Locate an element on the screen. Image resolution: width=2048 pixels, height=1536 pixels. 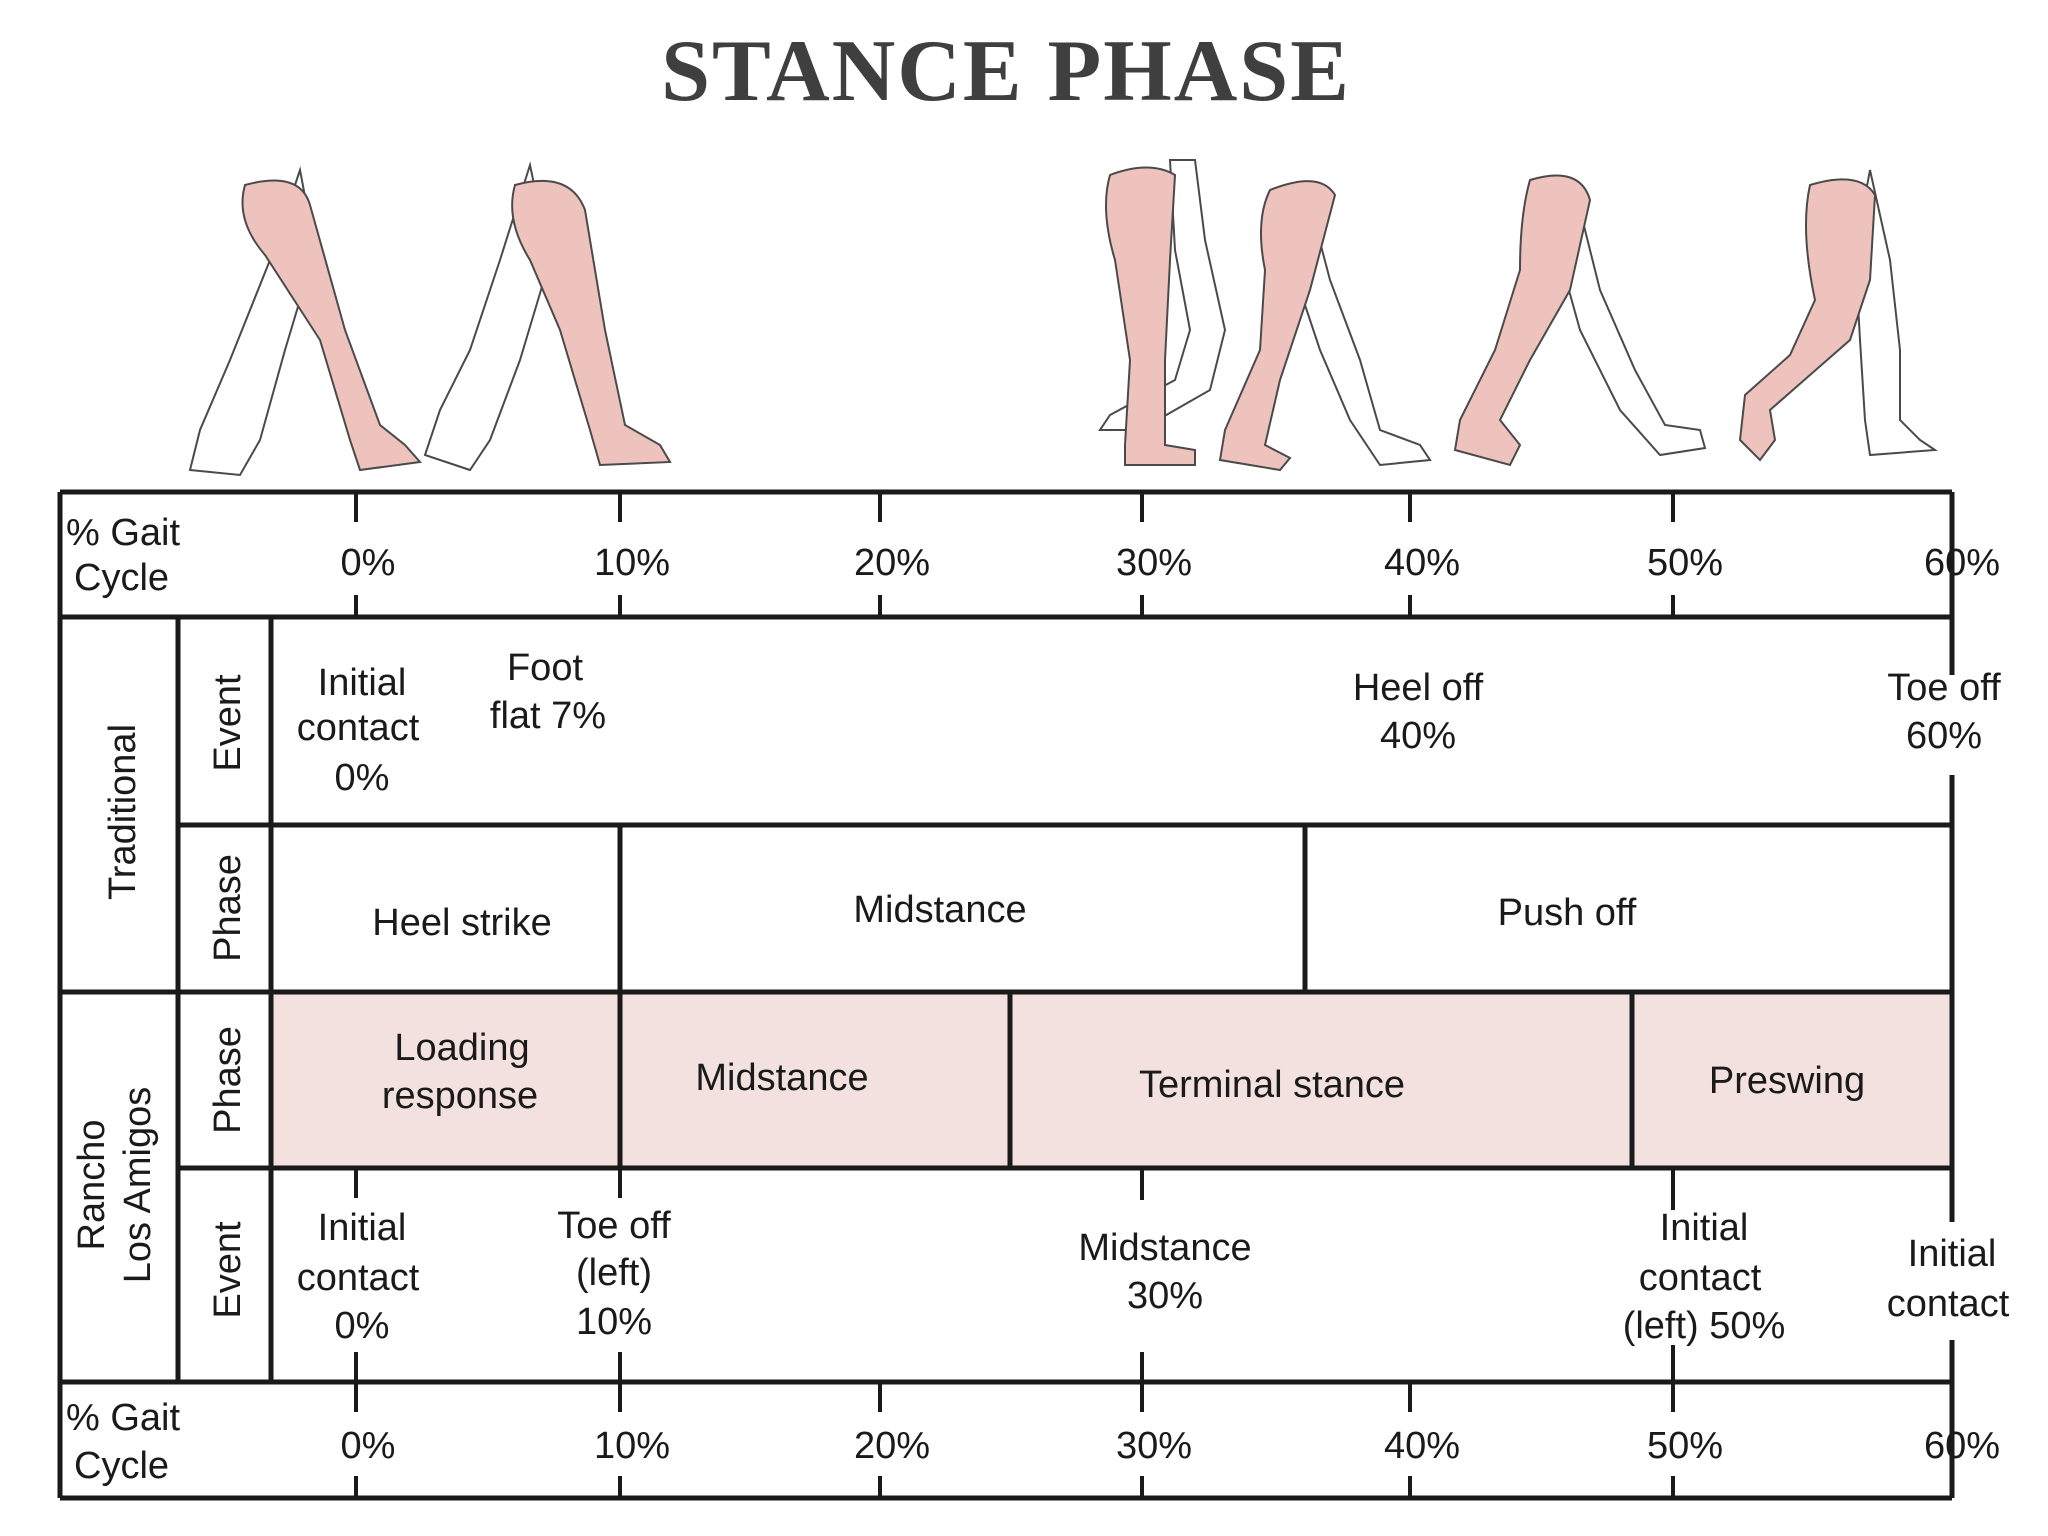
bottom-axis-tick-label: 50% is located at coordinates (1685, 1446).